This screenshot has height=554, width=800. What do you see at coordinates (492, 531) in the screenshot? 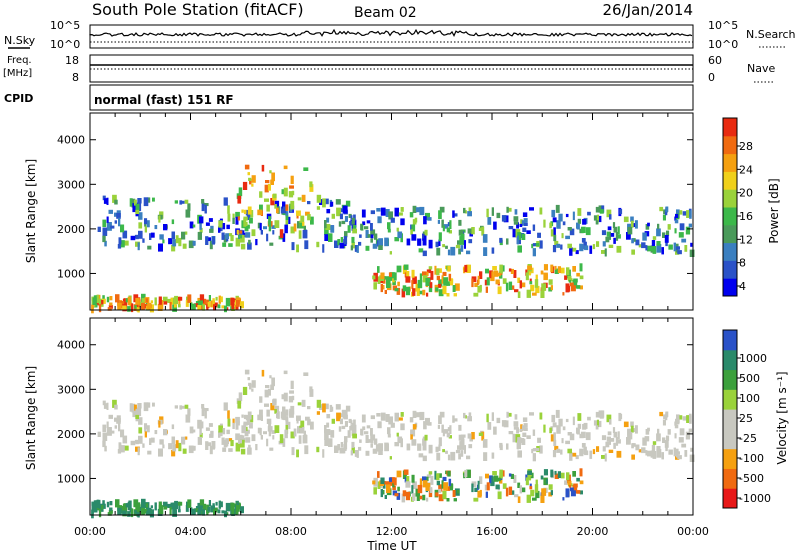
I see `x-tick-label: 16:00` at bounding box center [492, 531].